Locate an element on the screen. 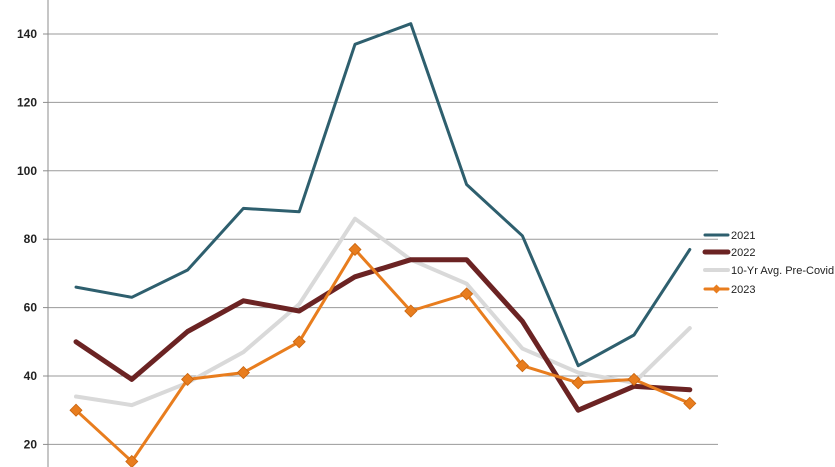 This screenshot has height=467, width=835. legend-marker is located at coordinates (716, 289).